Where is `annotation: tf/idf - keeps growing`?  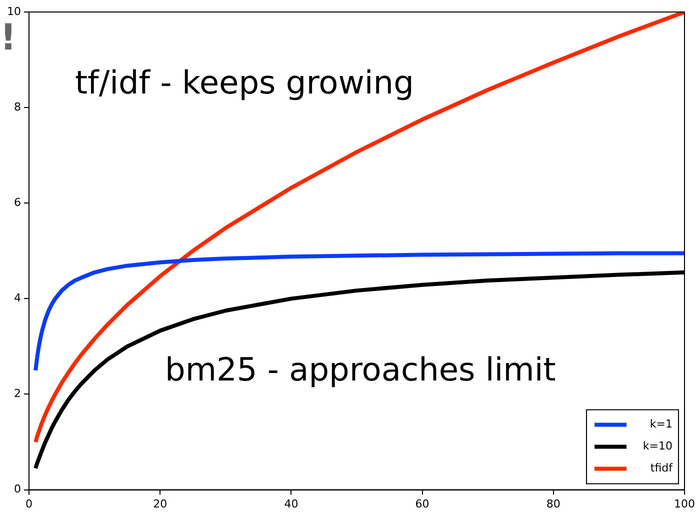 annotation: tf/idf - keeps growing is located at coordinates (244, 82).